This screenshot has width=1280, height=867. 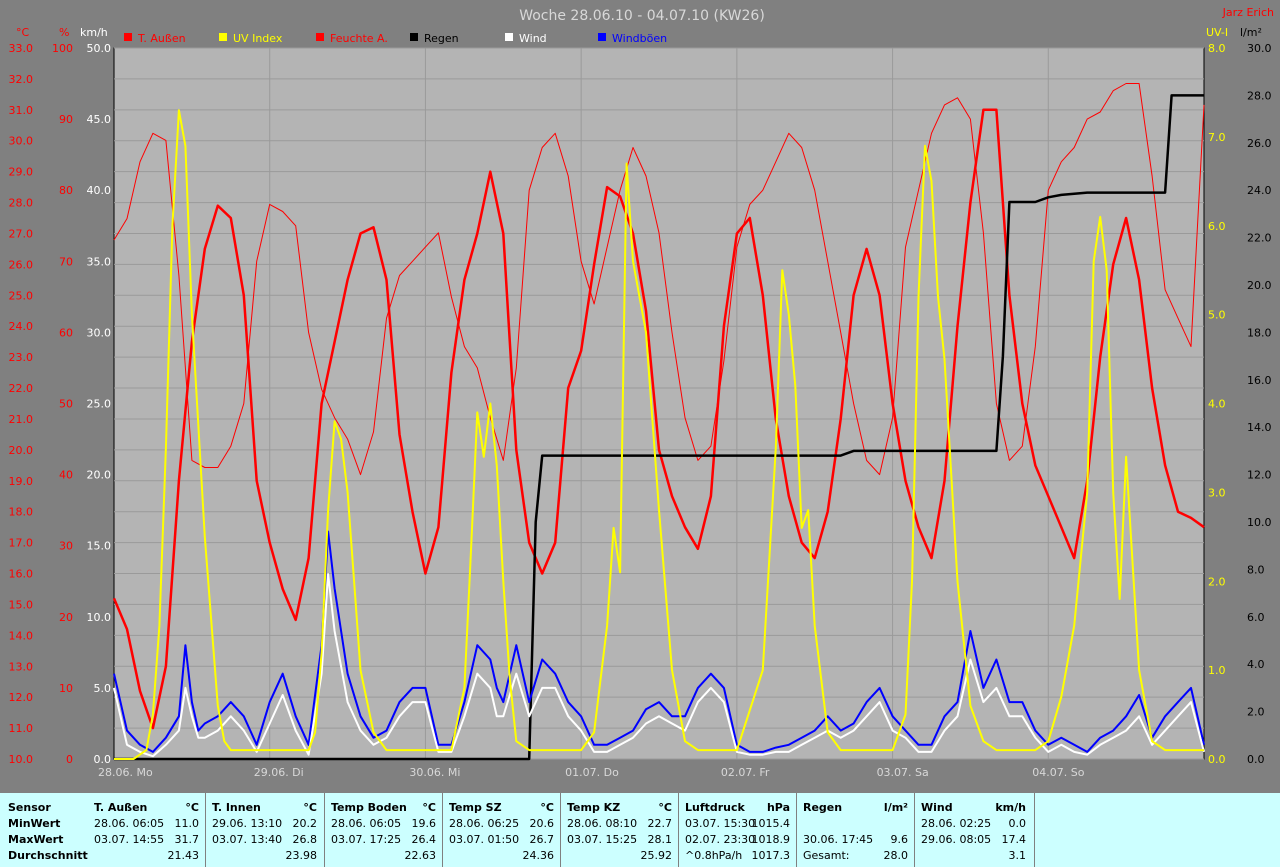 I want to click on rain-tick: 22.0, so click(x=1259, y=238).